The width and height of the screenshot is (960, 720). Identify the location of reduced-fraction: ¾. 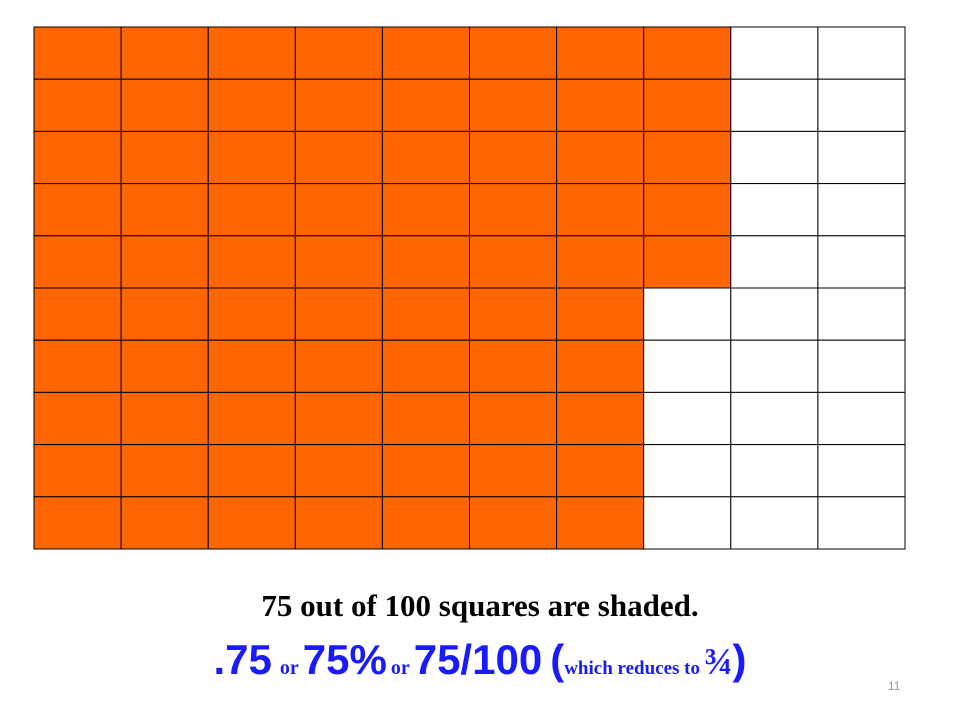
(718, 662).